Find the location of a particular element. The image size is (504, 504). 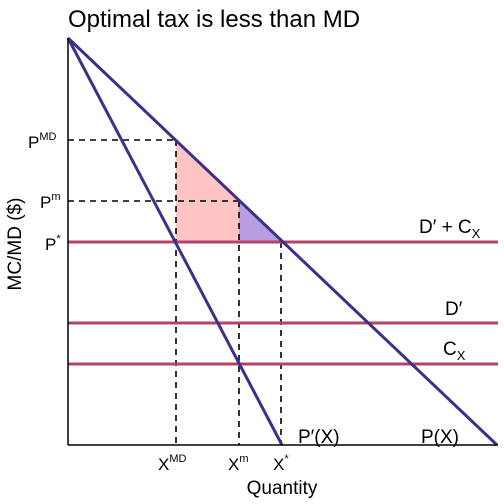

dprime-label: D′ is located at coordinates (454, 309).